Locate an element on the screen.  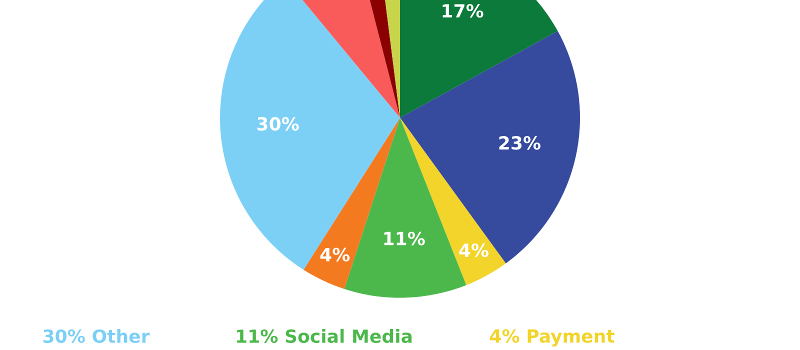
slice-label: 4% Payment is located at coordinates (552, 337).